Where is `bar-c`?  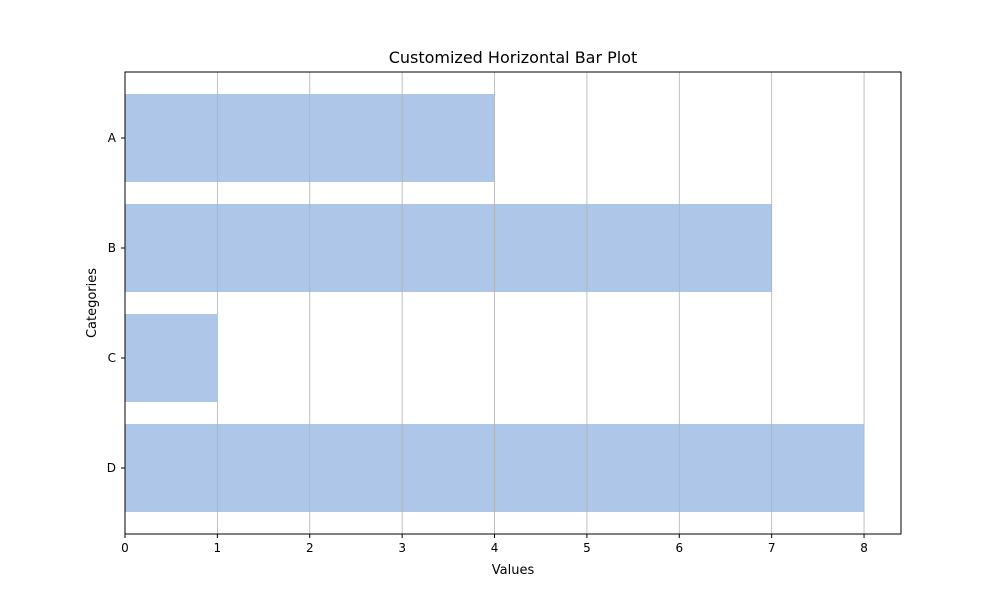 bar-c is located at coordinates (171, 358).